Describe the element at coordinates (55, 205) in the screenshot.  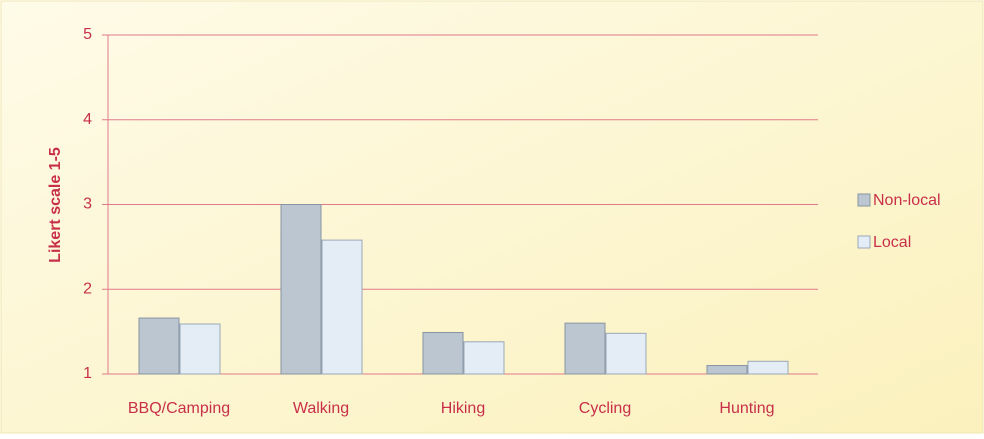
I see `y-axis-label: Likert scale 1-5` at that location.